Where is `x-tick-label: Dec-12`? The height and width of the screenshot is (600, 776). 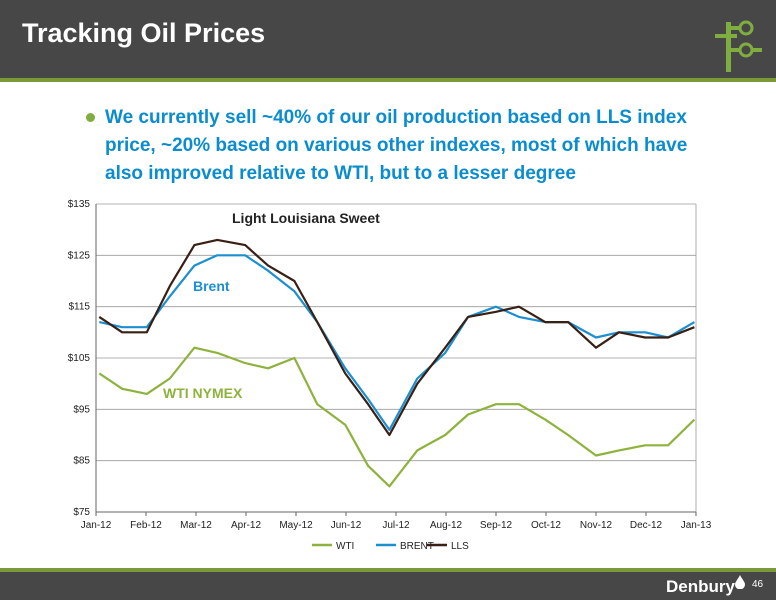 x-tick-label: Dec-12 is located at coordinates (646, 525).